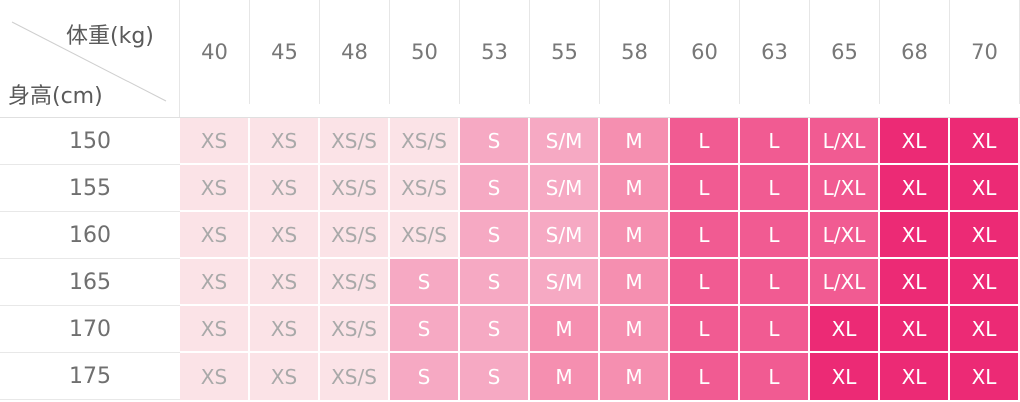 The width and height of the screenshot is (1020, 402). Describe the element at coordinates (565, 52) in the screenshot. I see `weight-header-55: 55` at that location.